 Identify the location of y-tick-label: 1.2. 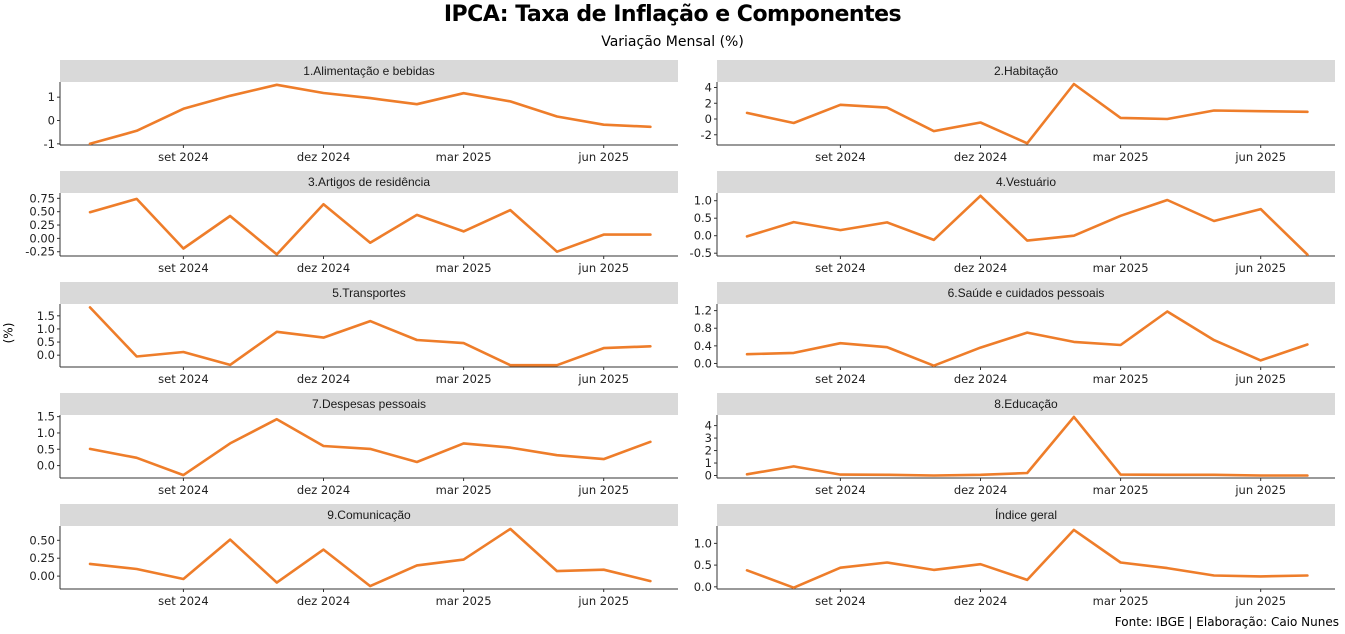
(703, 311).